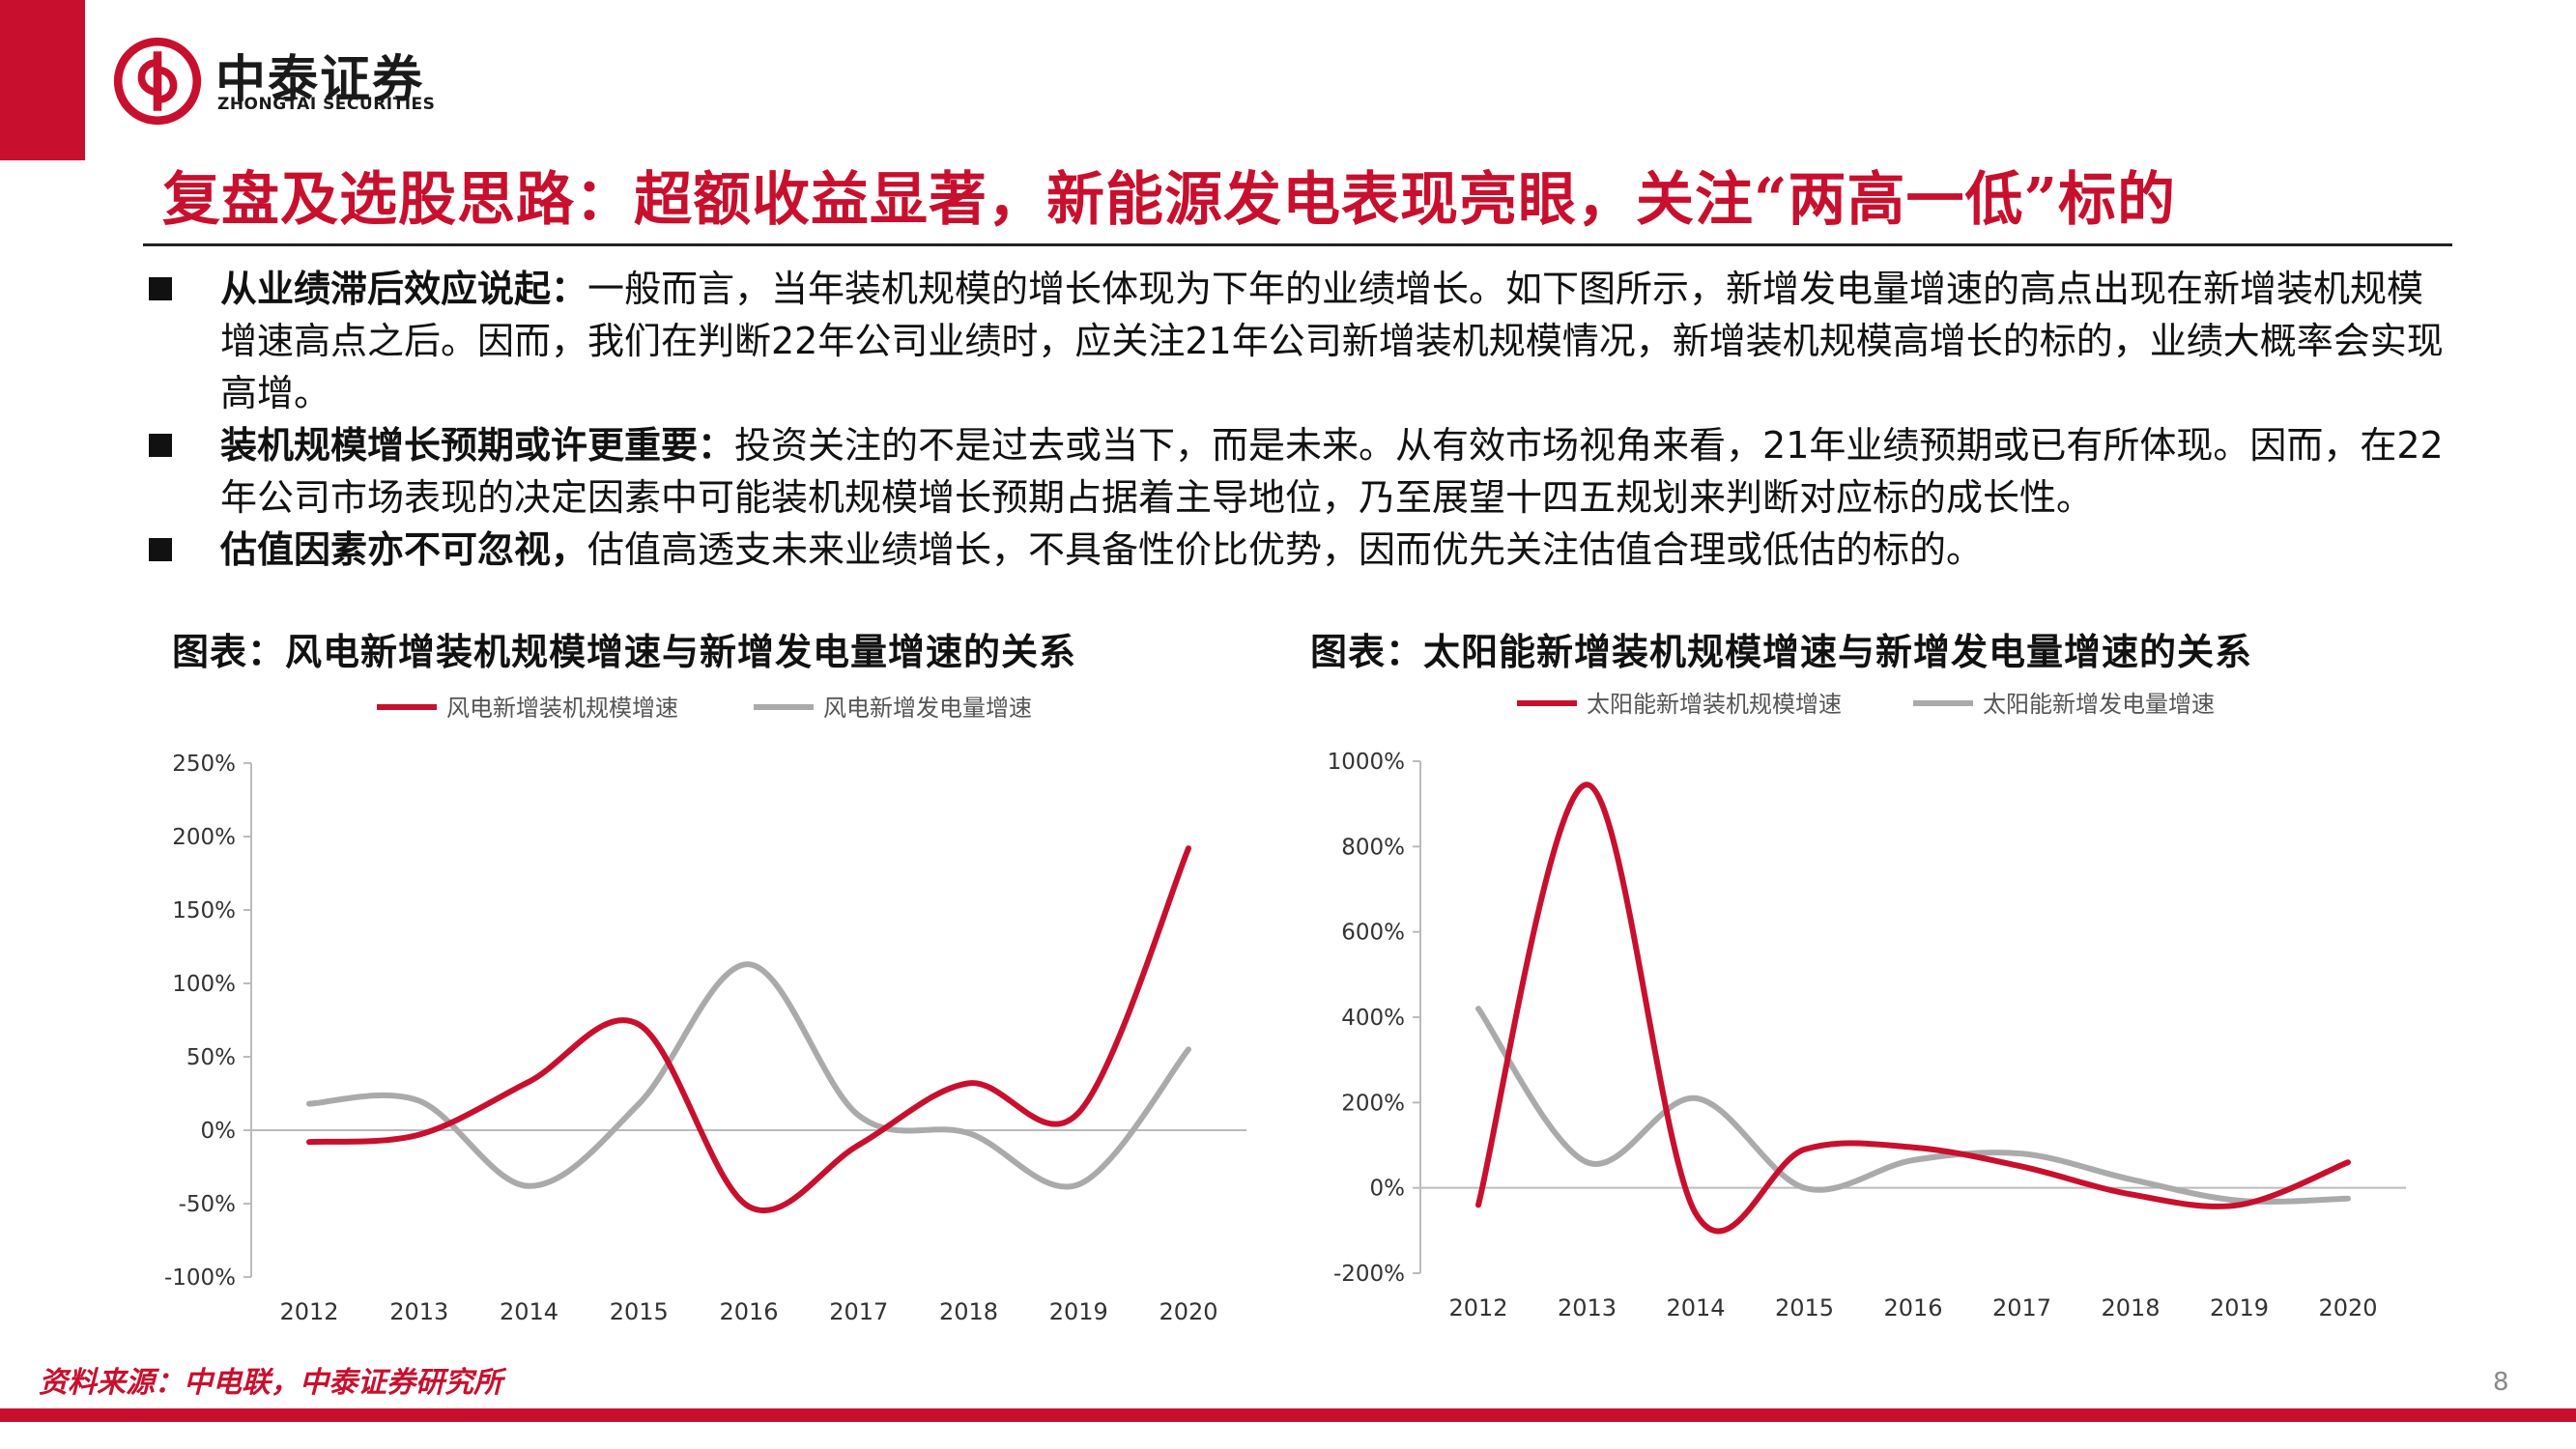 The height and width of the screenshot is (1449, 2576). I want to click on y-tick-label-1-2: 600%, so click(1373, 933).